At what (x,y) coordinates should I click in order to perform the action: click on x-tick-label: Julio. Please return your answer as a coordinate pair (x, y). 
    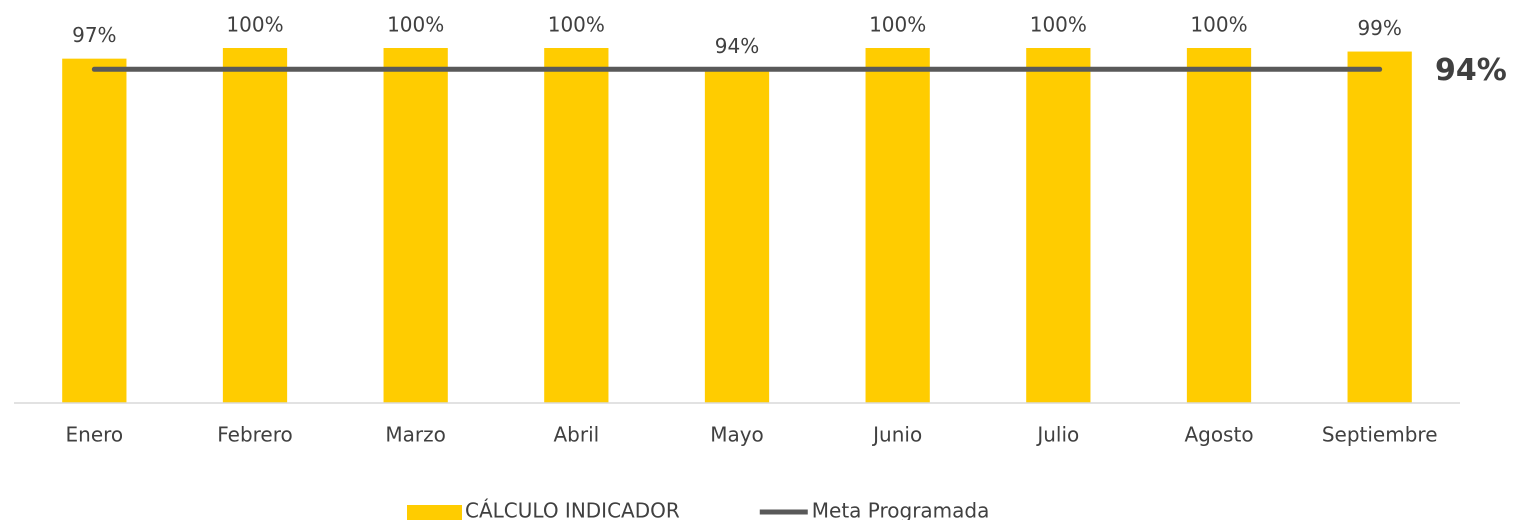
    Looking at the image, I should click on (1057, 435).